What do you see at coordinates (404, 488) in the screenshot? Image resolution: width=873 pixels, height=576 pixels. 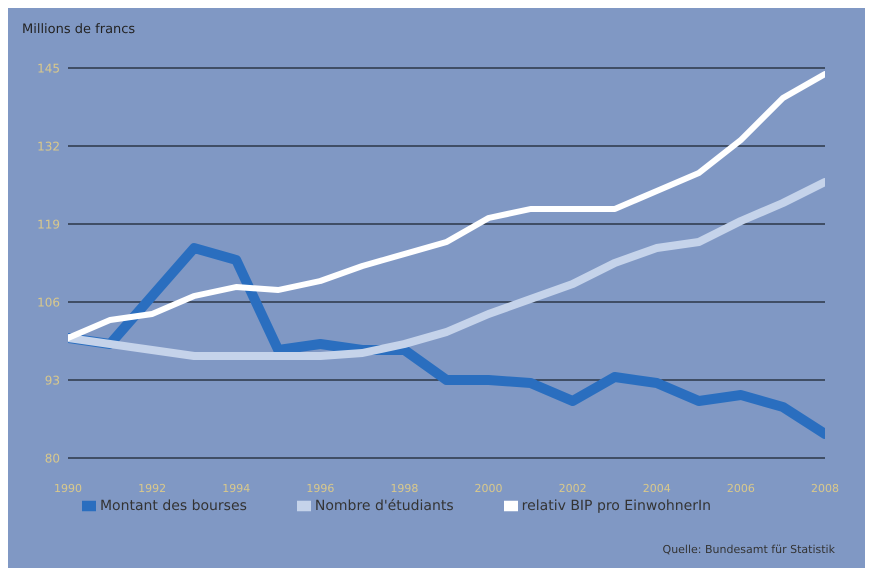 I see `x-tick-label: 1998` at bounding box center [404, 488].